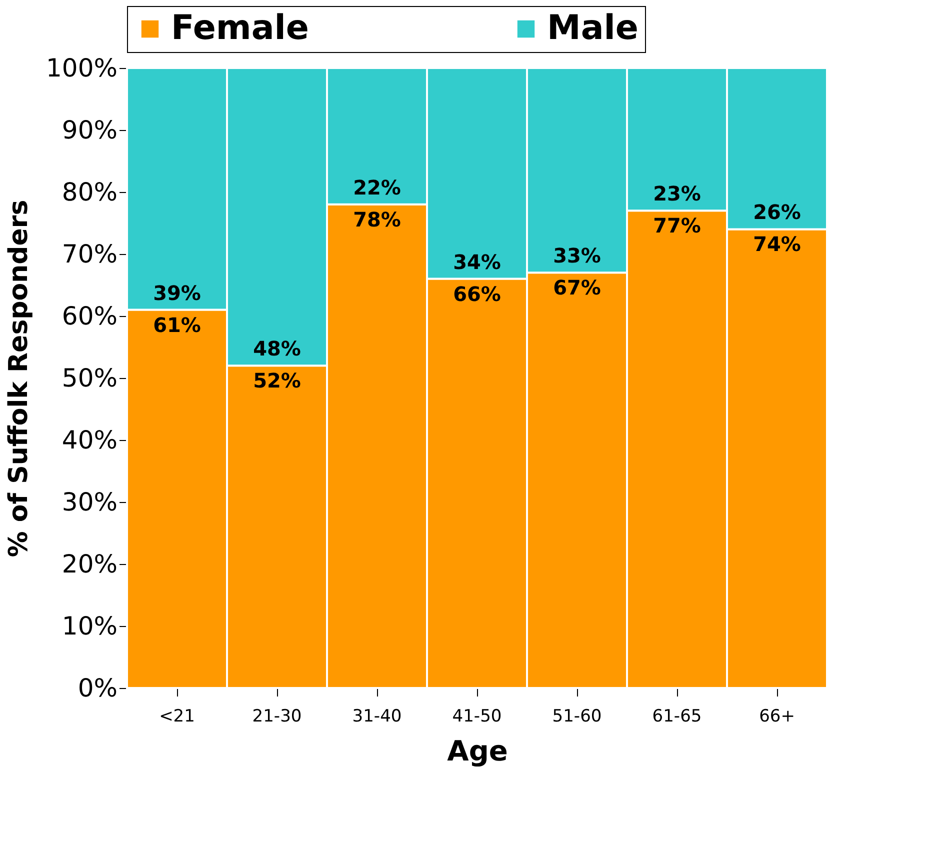 The height and width of the screenshot is (851, 930). Describe the element at coordinates (477, 262) in the screenshot. I see `data-label: 34%` at that location.